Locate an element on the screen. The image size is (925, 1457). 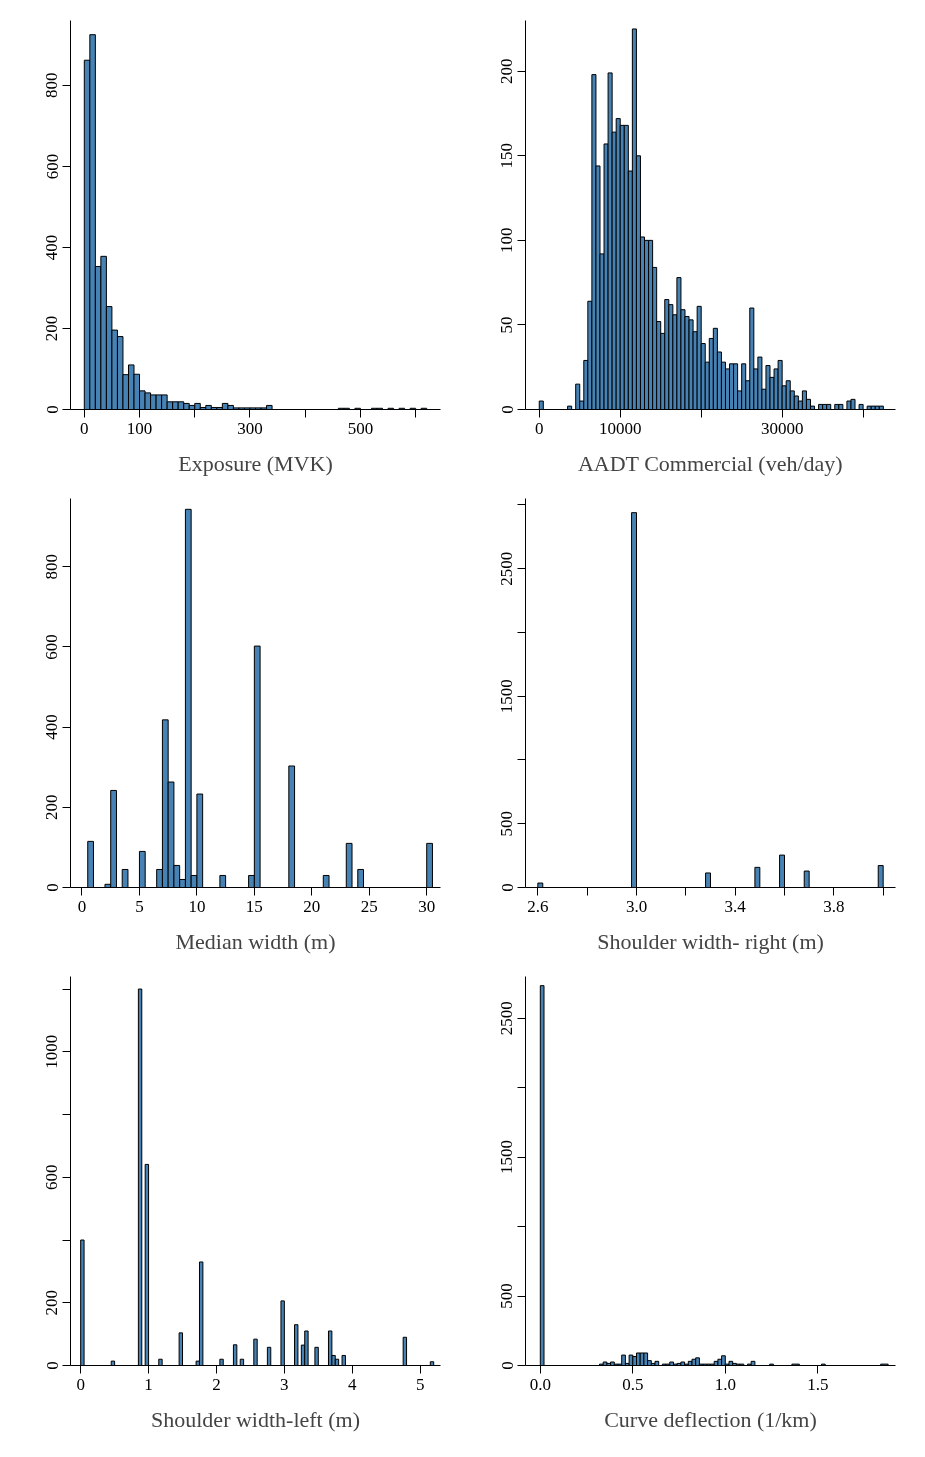
x-tick-label: 3.8 is located at coordinates (834, 906).